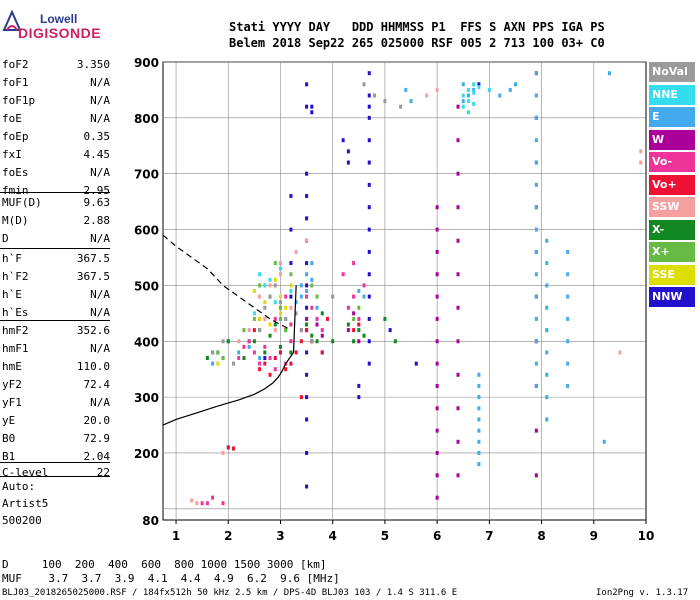  What do you see at coordinates (56, 137) in the screenshot?
I see `param-row: foEp 0.35` at bounding box center [56, 137].